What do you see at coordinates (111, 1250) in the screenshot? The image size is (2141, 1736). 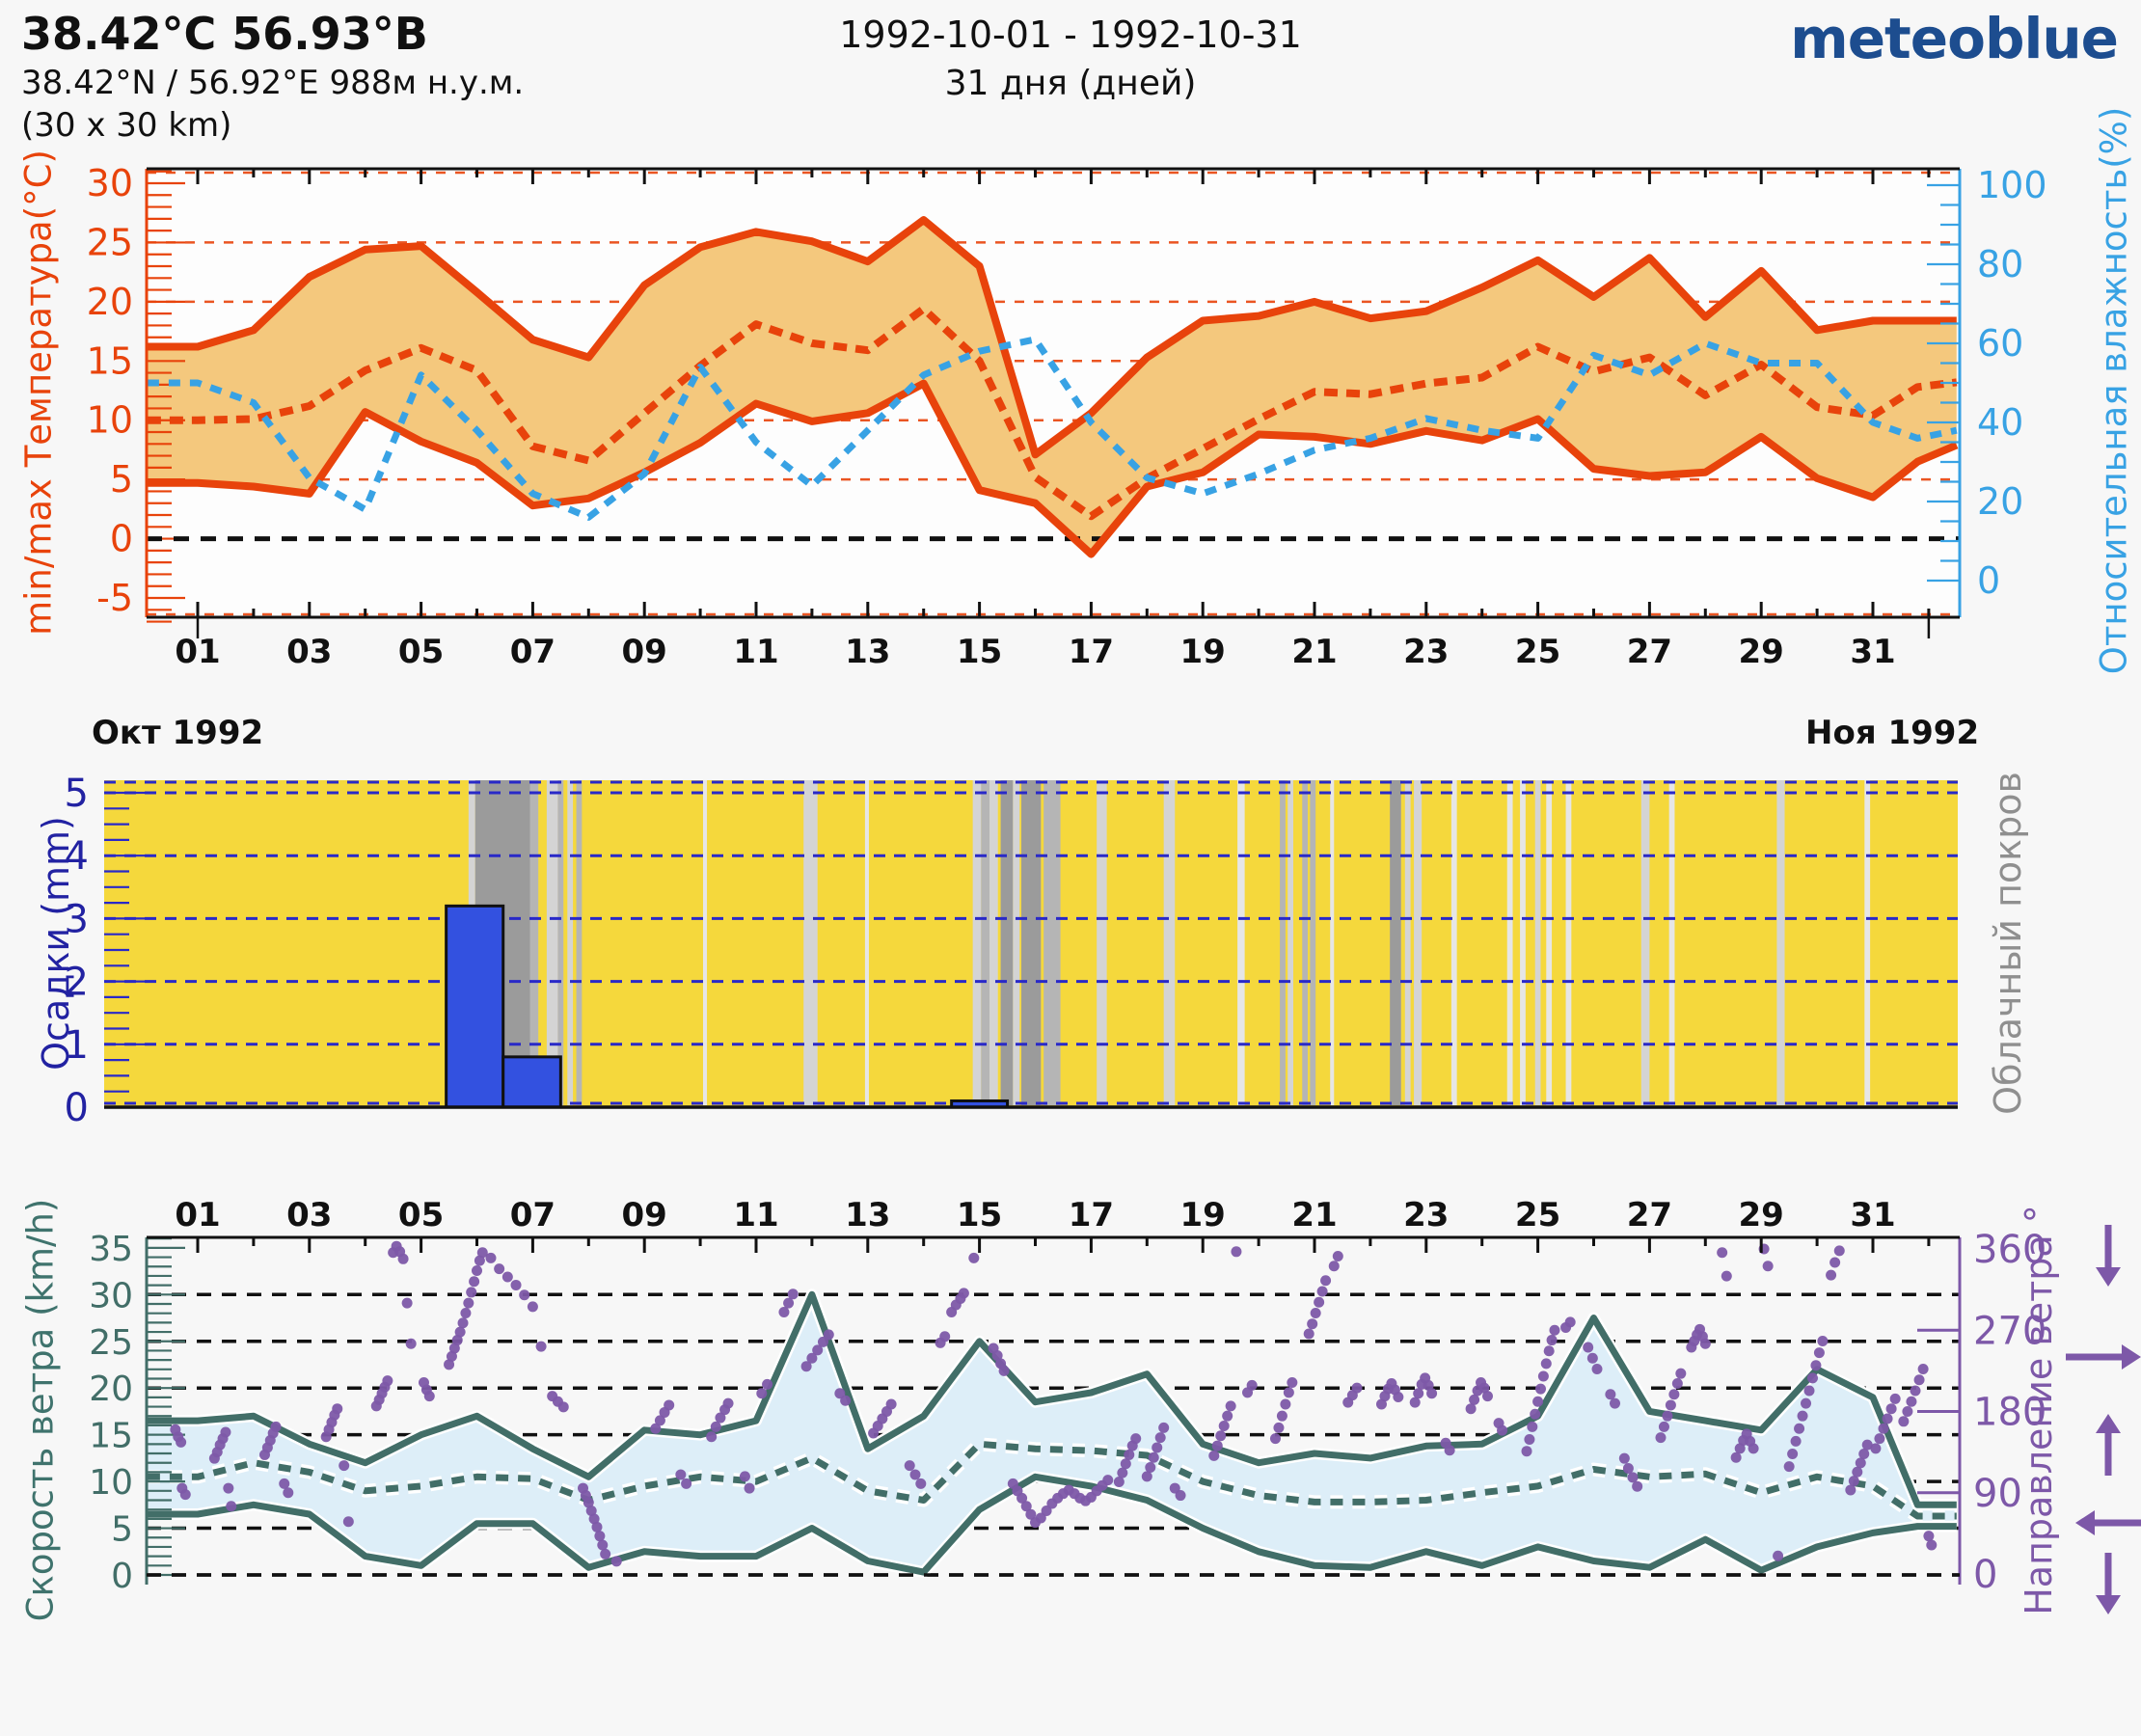 I see `svg-text: 35` at bounding box center [111, 1250].